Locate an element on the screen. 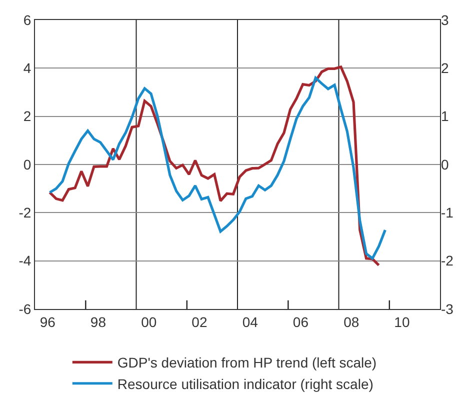 The width and height of the screenshot is (466, 411). y-tick-label: 4 is located at coordinates (27, 68).